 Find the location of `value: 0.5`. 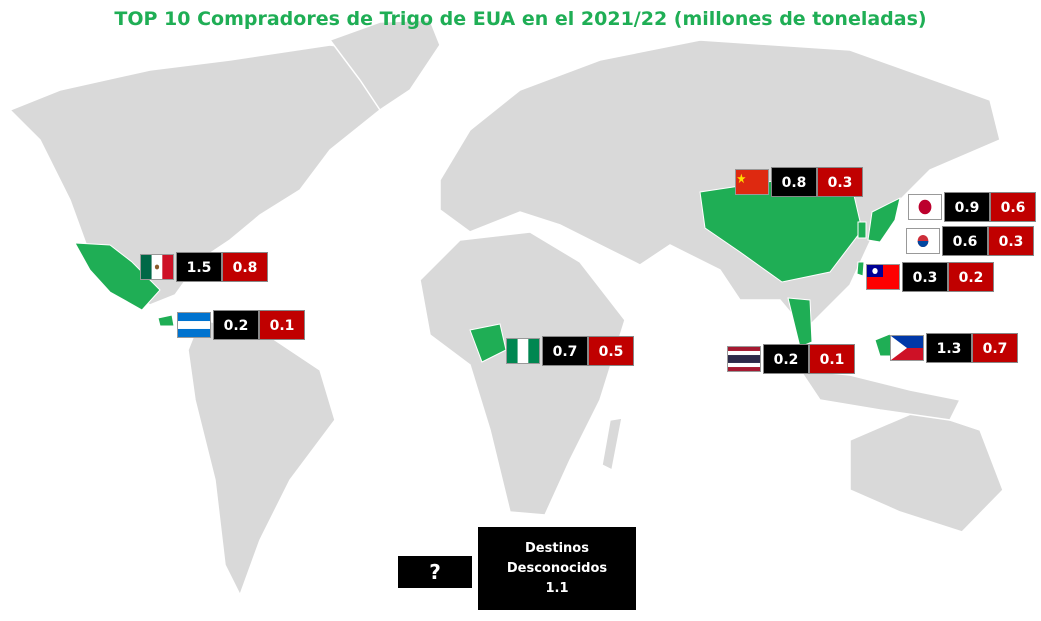

value: 0.5 is located at coordinates (611, 351).